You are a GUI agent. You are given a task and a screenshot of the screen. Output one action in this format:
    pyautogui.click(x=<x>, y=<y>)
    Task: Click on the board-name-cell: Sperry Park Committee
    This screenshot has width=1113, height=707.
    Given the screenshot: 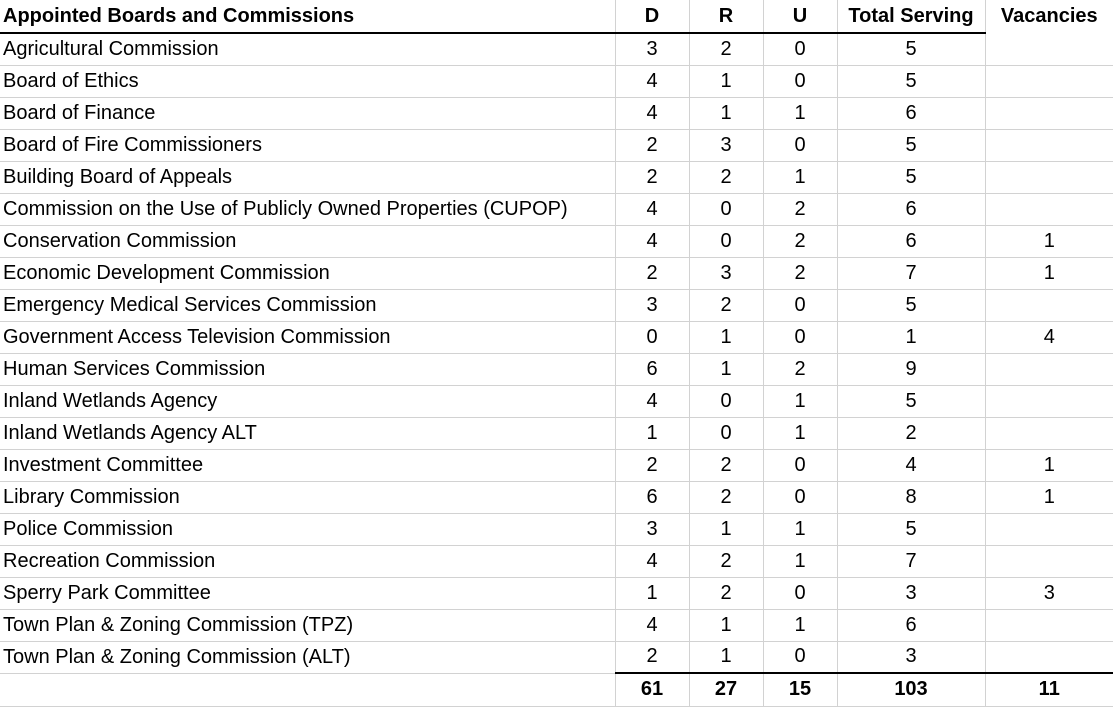 What is the action you would take?
    pyautogui.click(x=307, y=593)
    